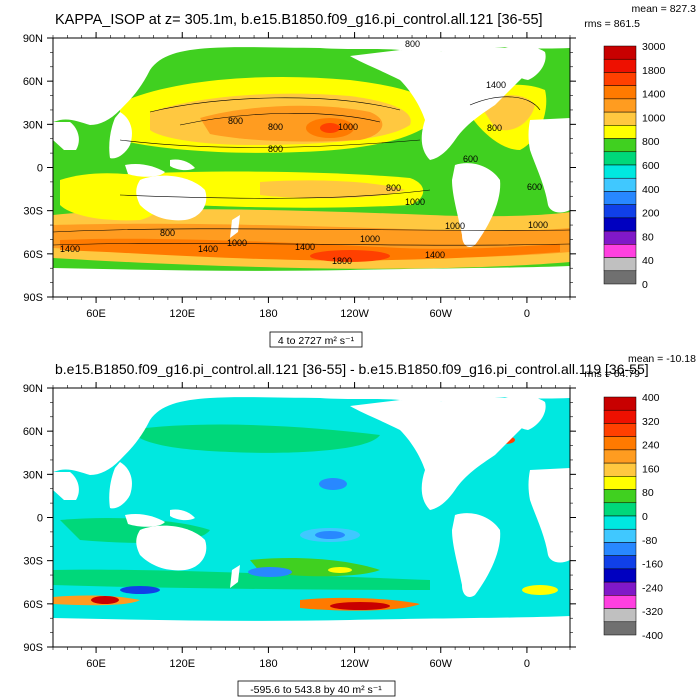 The image size is (700, 700). I want to click on y-tick-label: 30N, so click(33, 125).